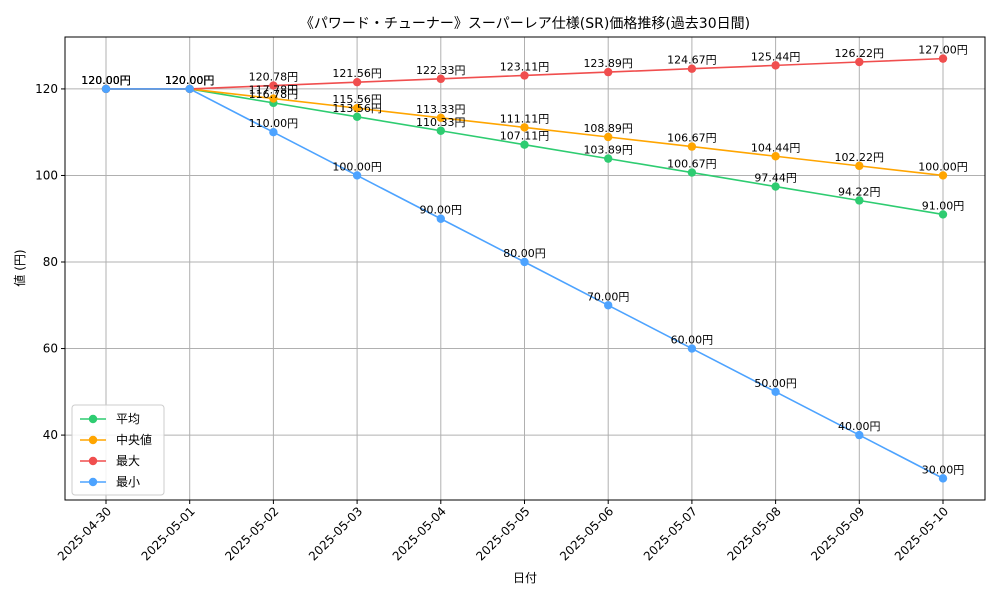 The height and width of the screenshot is (600, 1000). Describe the element at coordinates (776, 147) in the screenshot. I see `data-label: 104.44円` at that location.